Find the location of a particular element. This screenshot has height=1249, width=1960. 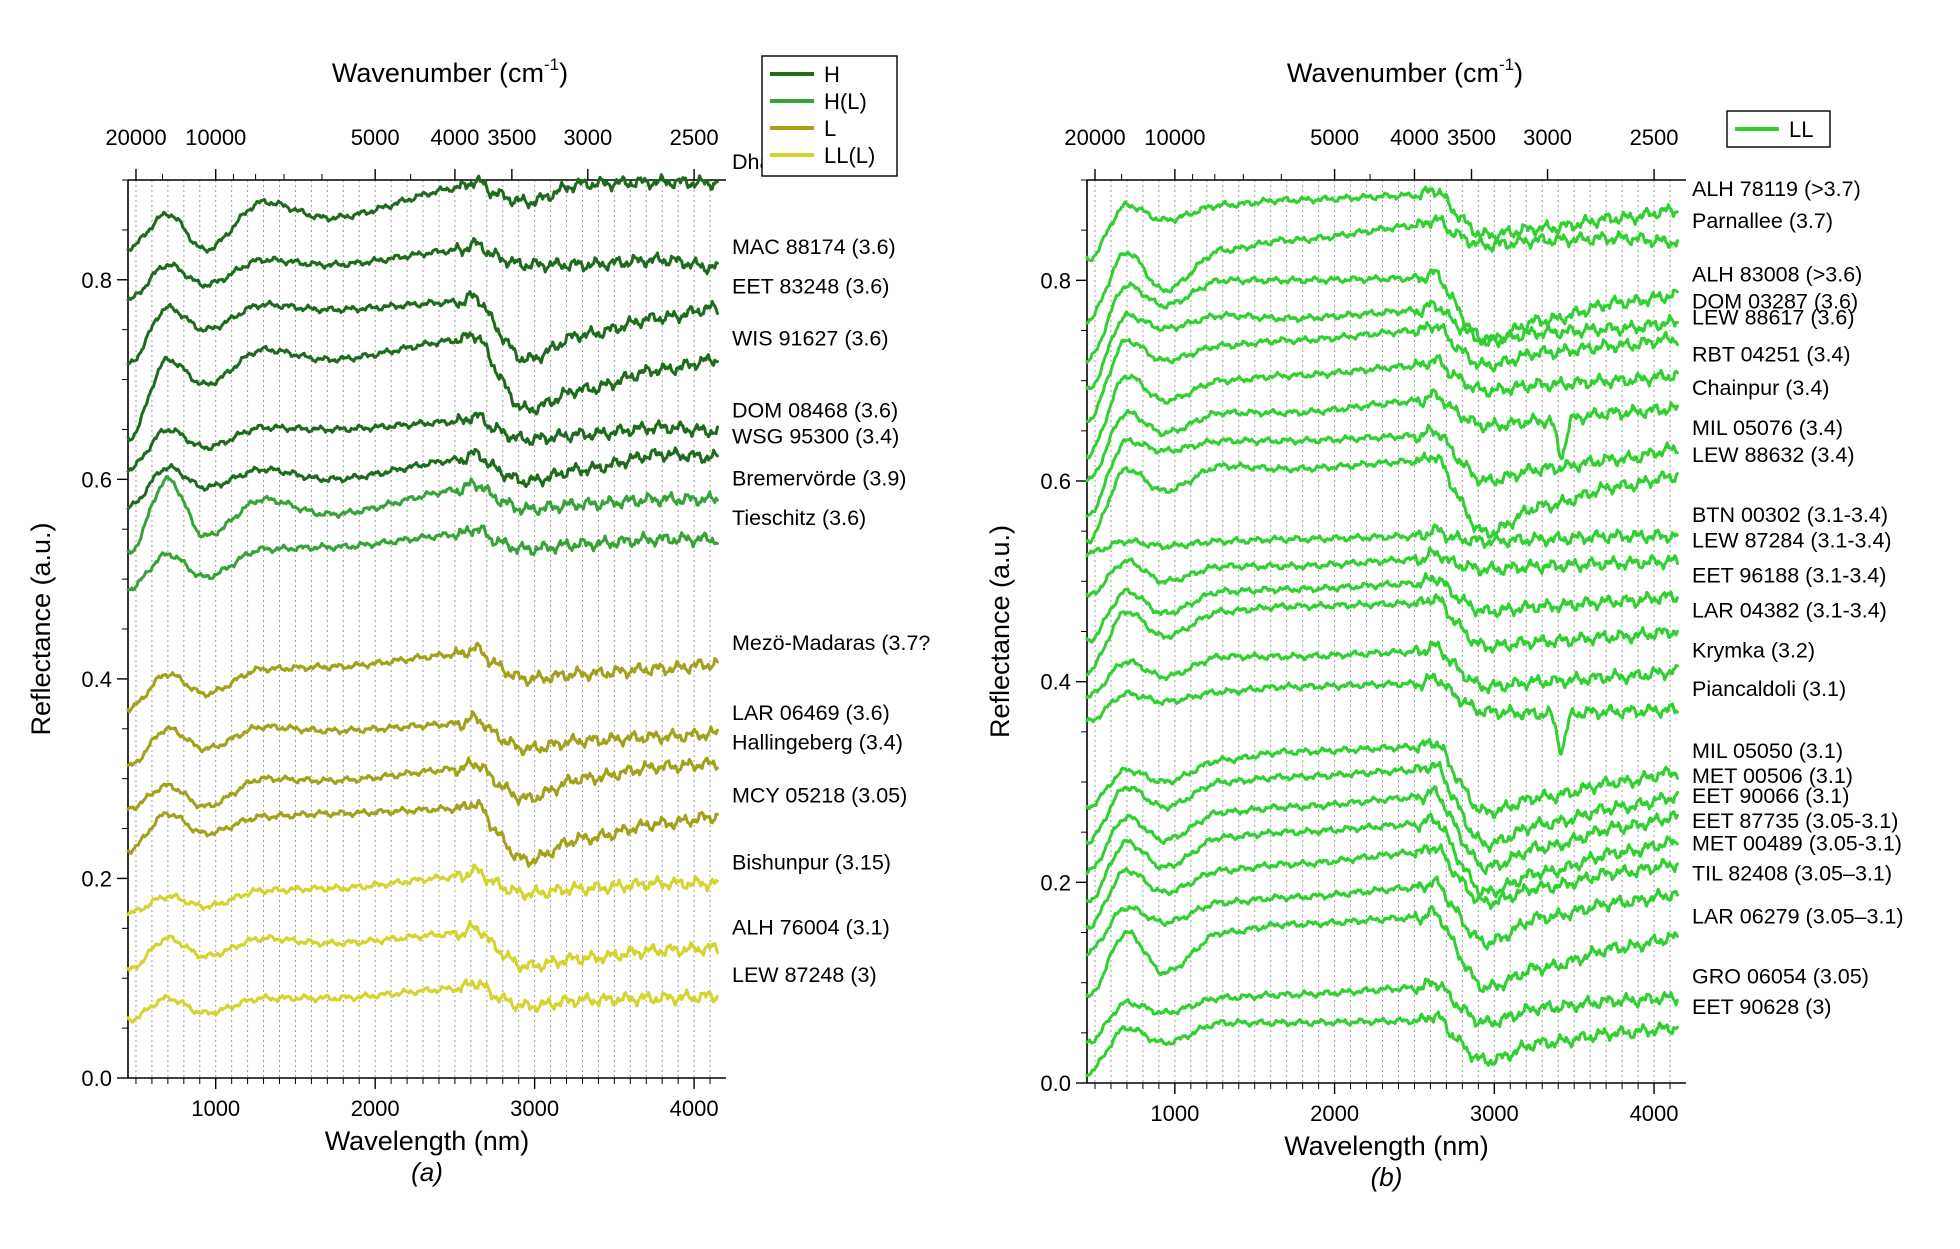

series-label: WIS 91627 (3.6) is located at coordinates (810, 339).